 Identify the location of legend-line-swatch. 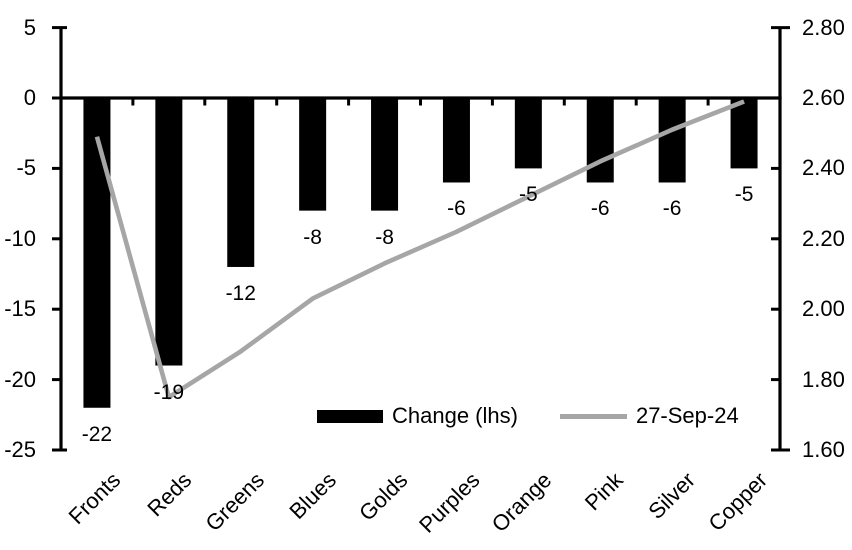
(593, 416).